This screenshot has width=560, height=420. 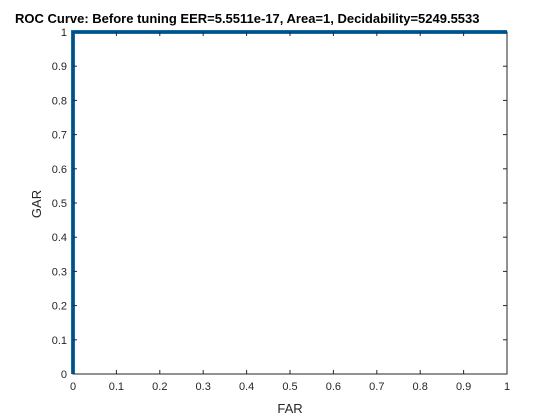 I want to click on y-tick-label: 0.4, so click(x=59, y=238).